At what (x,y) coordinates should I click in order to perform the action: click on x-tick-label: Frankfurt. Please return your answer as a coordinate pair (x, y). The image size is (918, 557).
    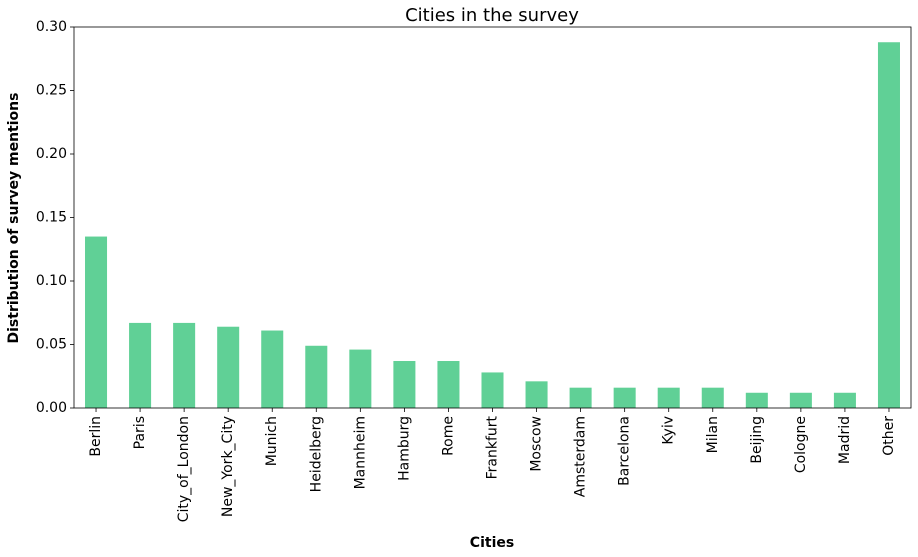
    Looking at the image, I should click on (493, 447).